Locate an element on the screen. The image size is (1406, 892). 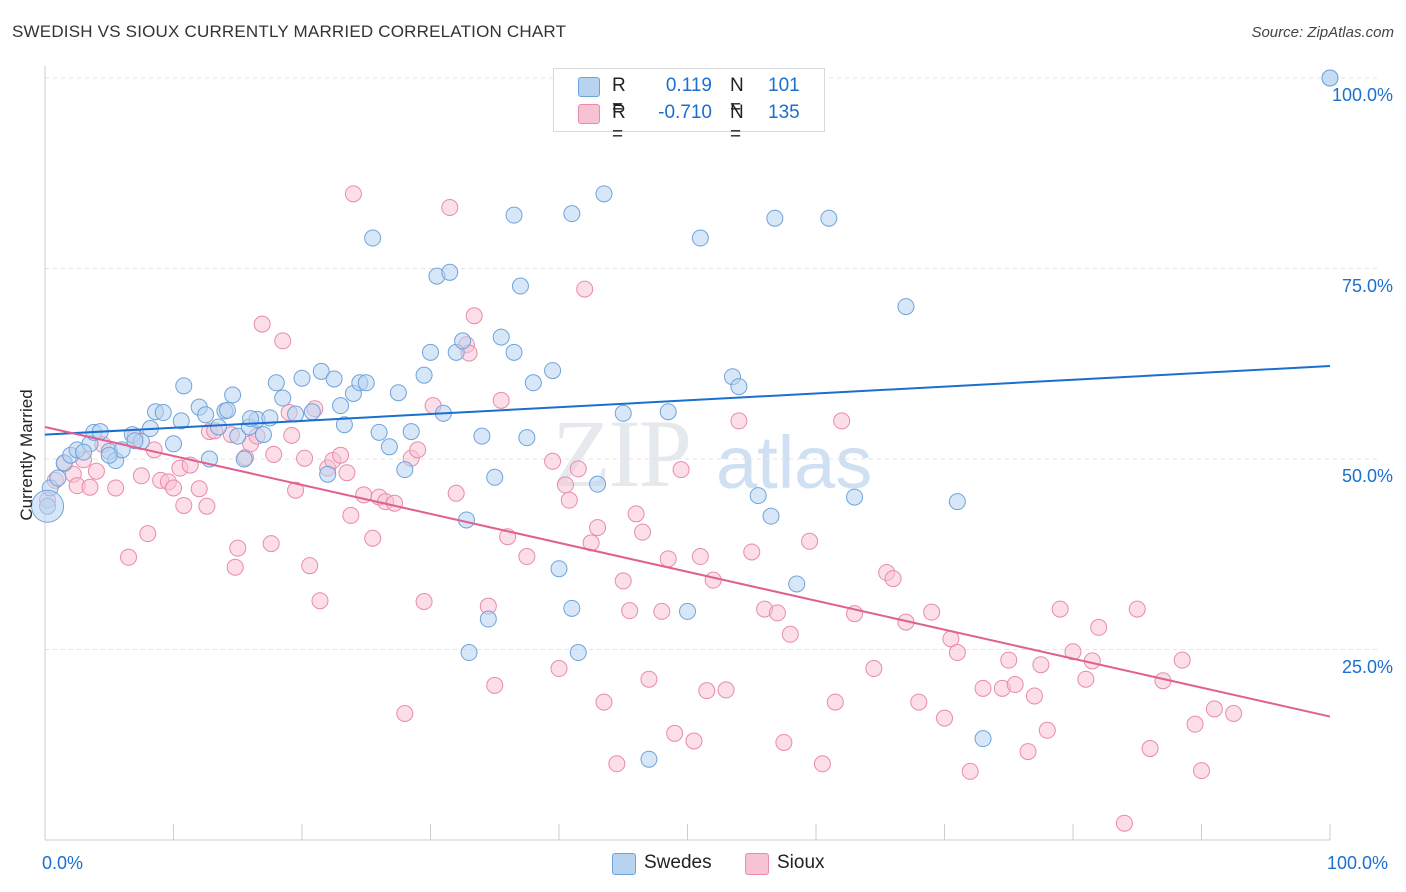
correlation-legend: R = 0.119 N = 101 R = -0.710 N = 135 is located at coordinates (689, 106).